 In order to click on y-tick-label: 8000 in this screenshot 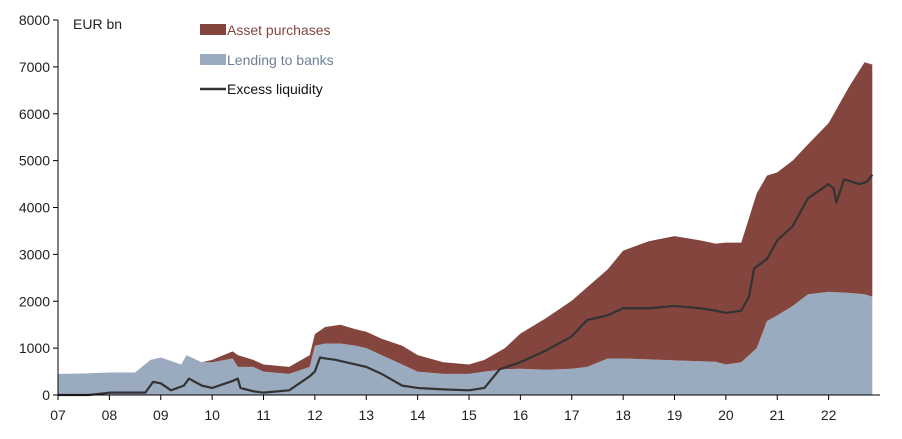, I will do `click(34, 20)`.